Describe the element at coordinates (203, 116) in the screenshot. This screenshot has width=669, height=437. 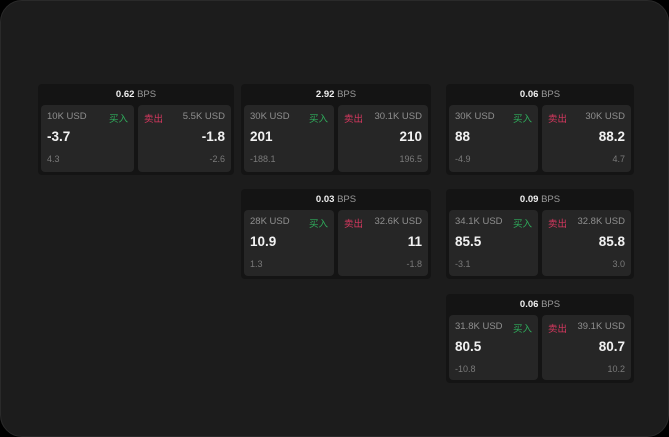
I see `ask-size: 5.5K USD` at that location.